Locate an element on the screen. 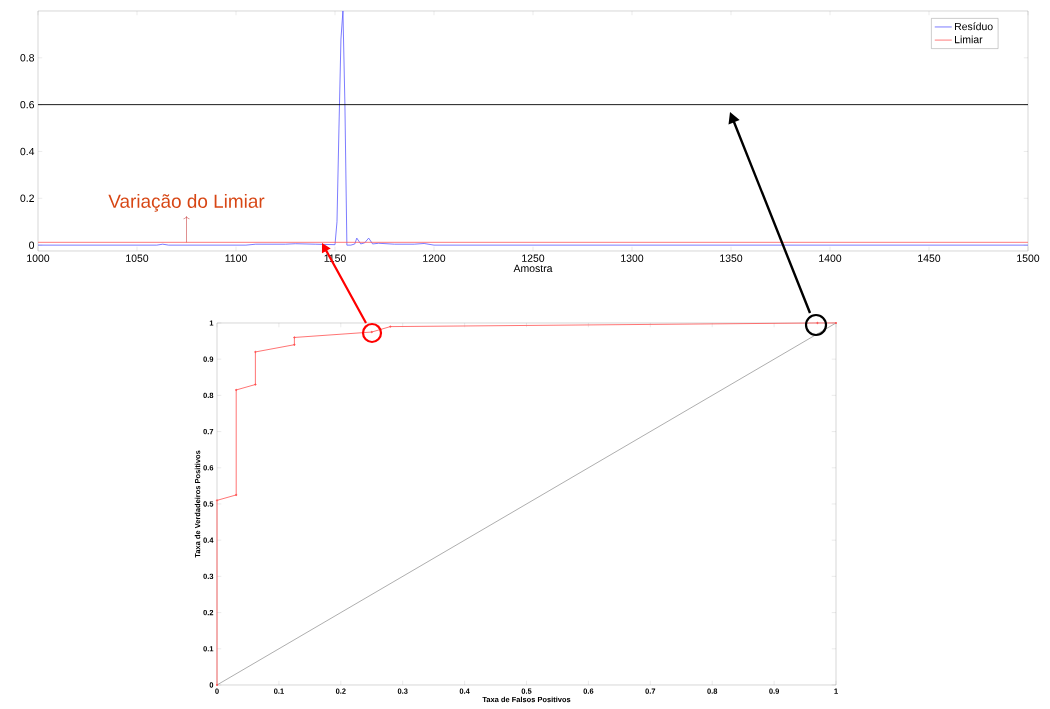 This screenshot has width=1050, height=709. x-tick-label: 1050 is located at coordinates (137, 258).